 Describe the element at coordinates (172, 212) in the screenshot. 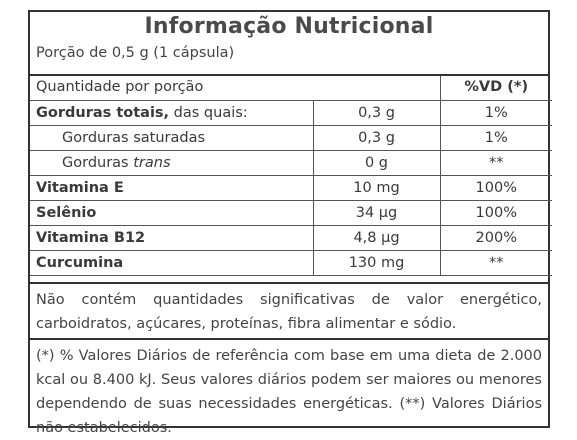

I see `nutrient-name: Selênio` at that location.